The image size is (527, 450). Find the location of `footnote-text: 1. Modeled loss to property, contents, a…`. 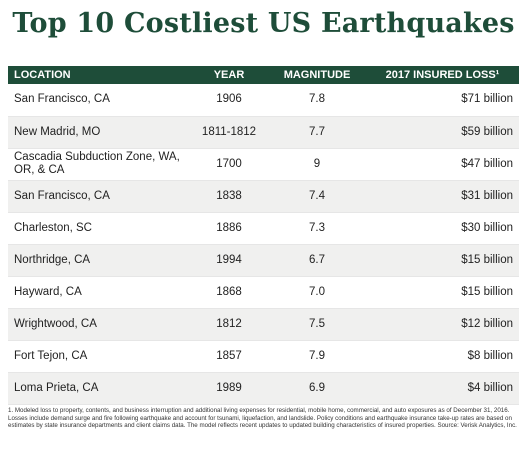

footnote-text: 1. Modeled loss to property, contents, a… is located at coordinates (262, 418).